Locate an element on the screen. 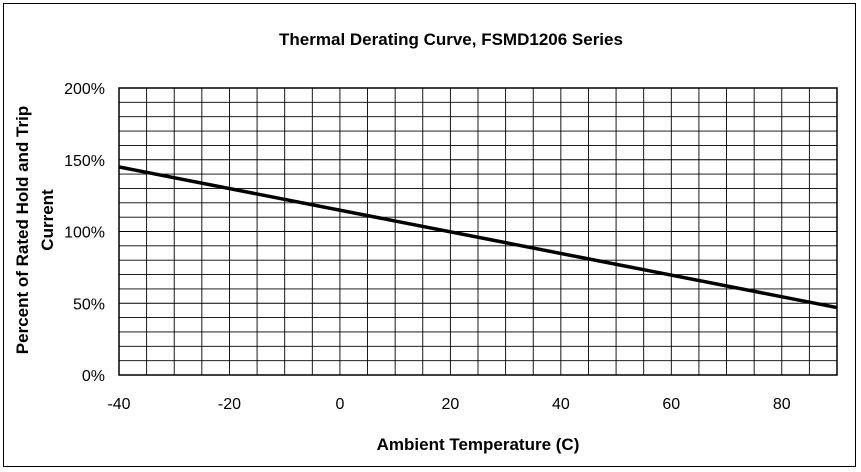 This screenshot has height=472, width=861. x-tick-label: -40 is located at coordinates (118, 404).